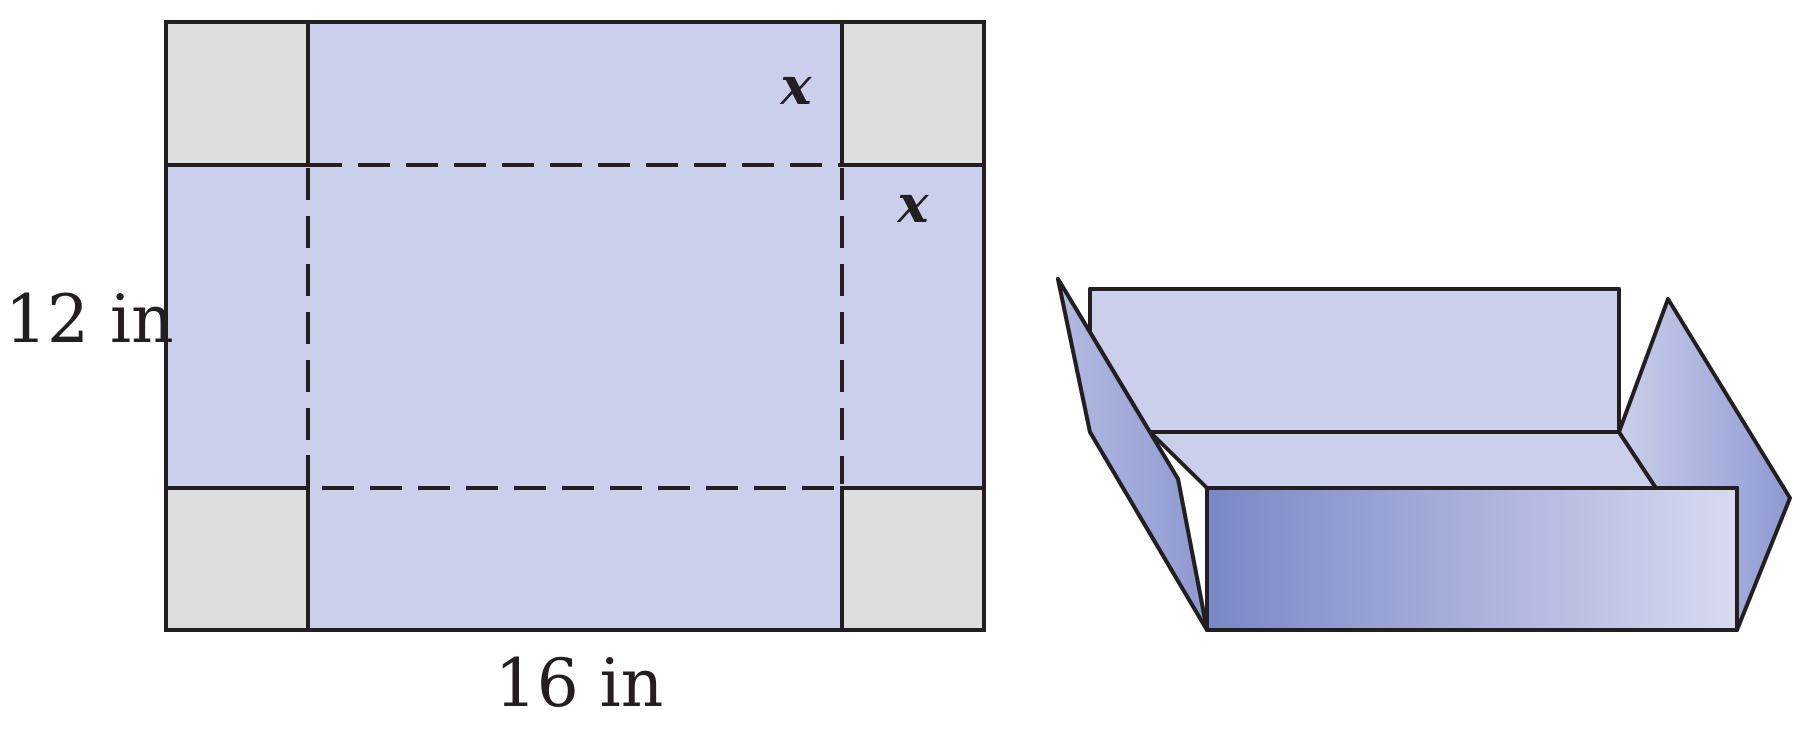 This screenshot has height=730, width=1804. I want to click on fold-lines, so click(575, 326).